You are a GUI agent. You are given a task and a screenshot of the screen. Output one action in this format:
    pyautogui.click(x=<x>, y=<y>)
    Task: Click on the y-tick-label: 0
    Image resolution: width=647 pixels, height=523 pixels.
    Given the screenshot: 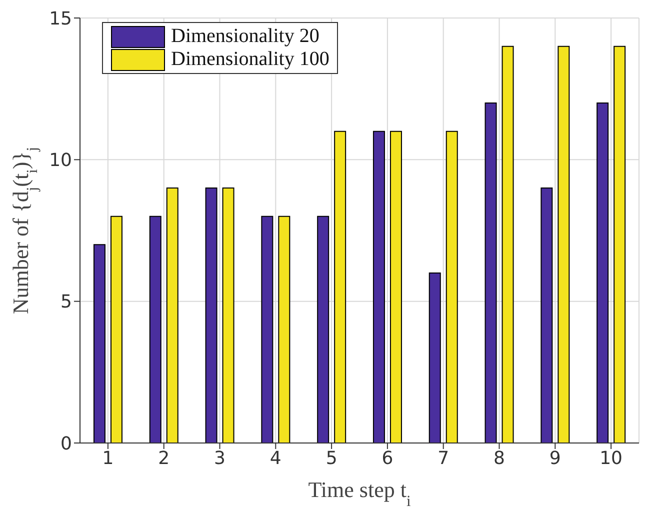 What is the action you would take?
    pyautogui.click(x=66, y=443)
    